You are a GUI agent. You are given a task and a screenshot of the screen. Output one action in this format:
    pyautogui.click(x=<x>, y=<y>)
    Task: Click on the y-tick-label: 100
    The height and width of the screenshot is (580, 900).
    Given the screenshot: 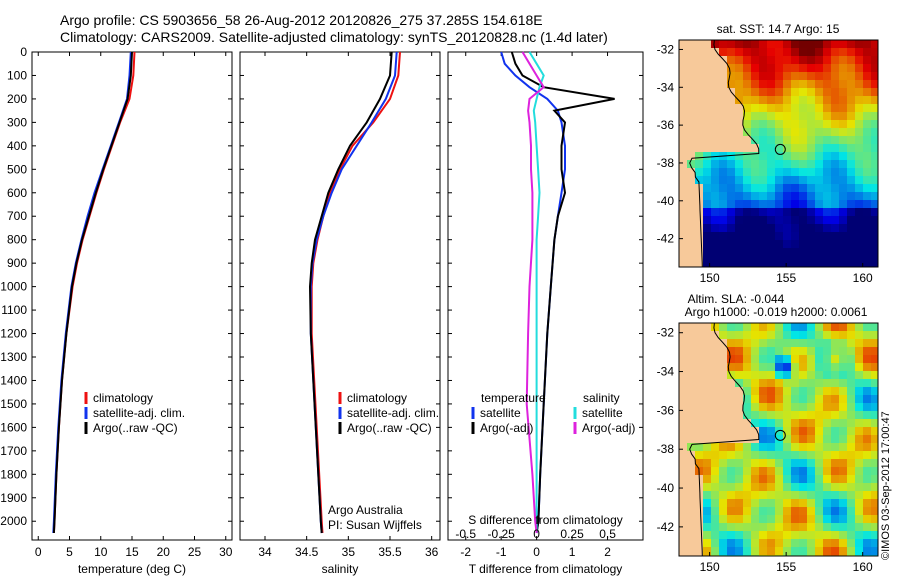 What is the action you would take?
    pyautogui.click(x=17, y=75)
    